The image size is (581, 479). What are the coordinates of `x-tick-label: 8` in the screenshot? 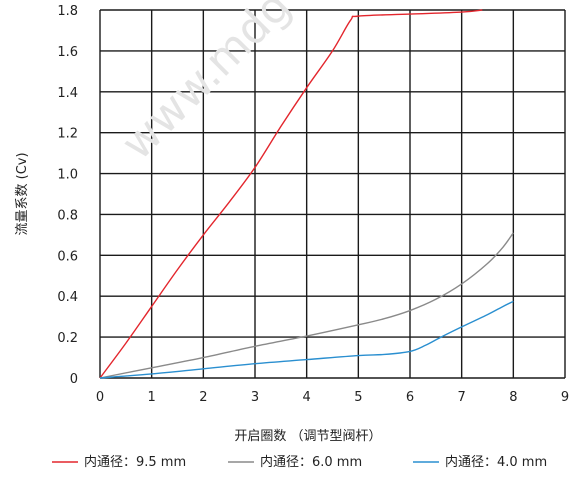 It's located at (513, 397).